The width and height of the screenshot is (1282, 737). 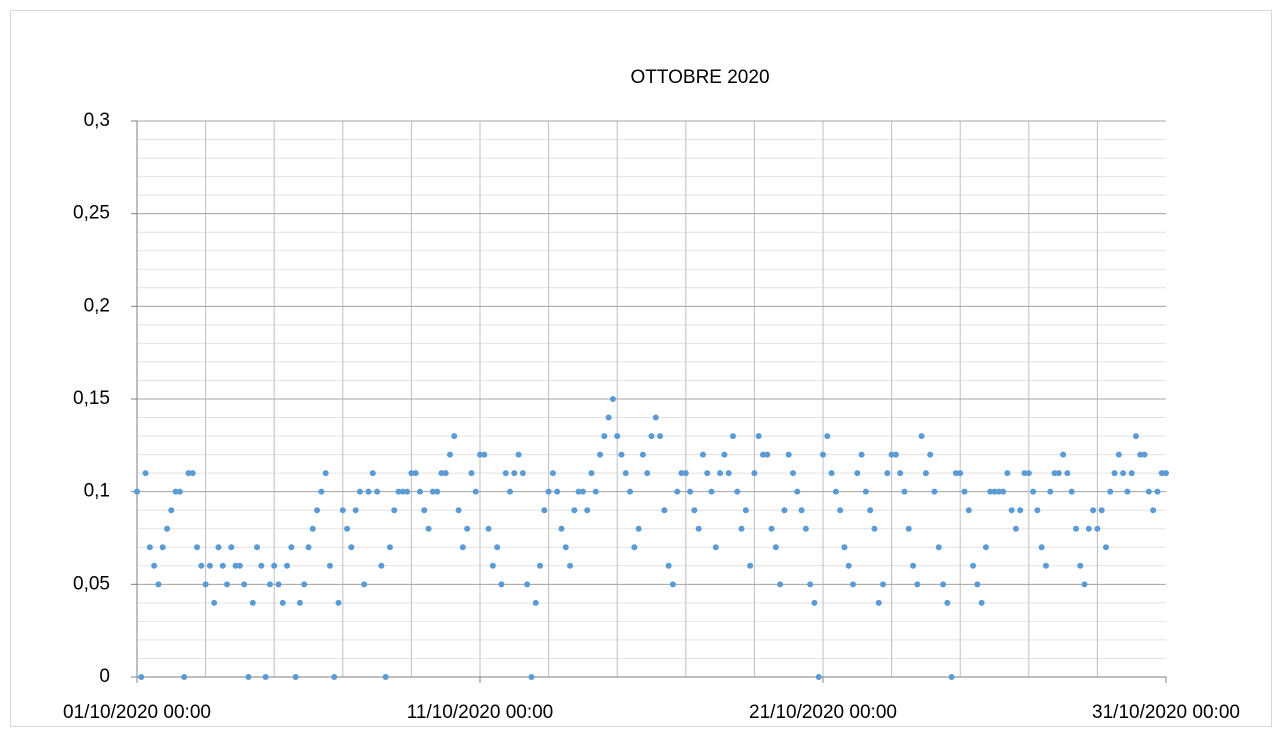 What do you see at coordinates (480, 712) in the screenshot?
I see `x-tick-label: 11/10/2020 00:00` at bounding box center [480, 712].